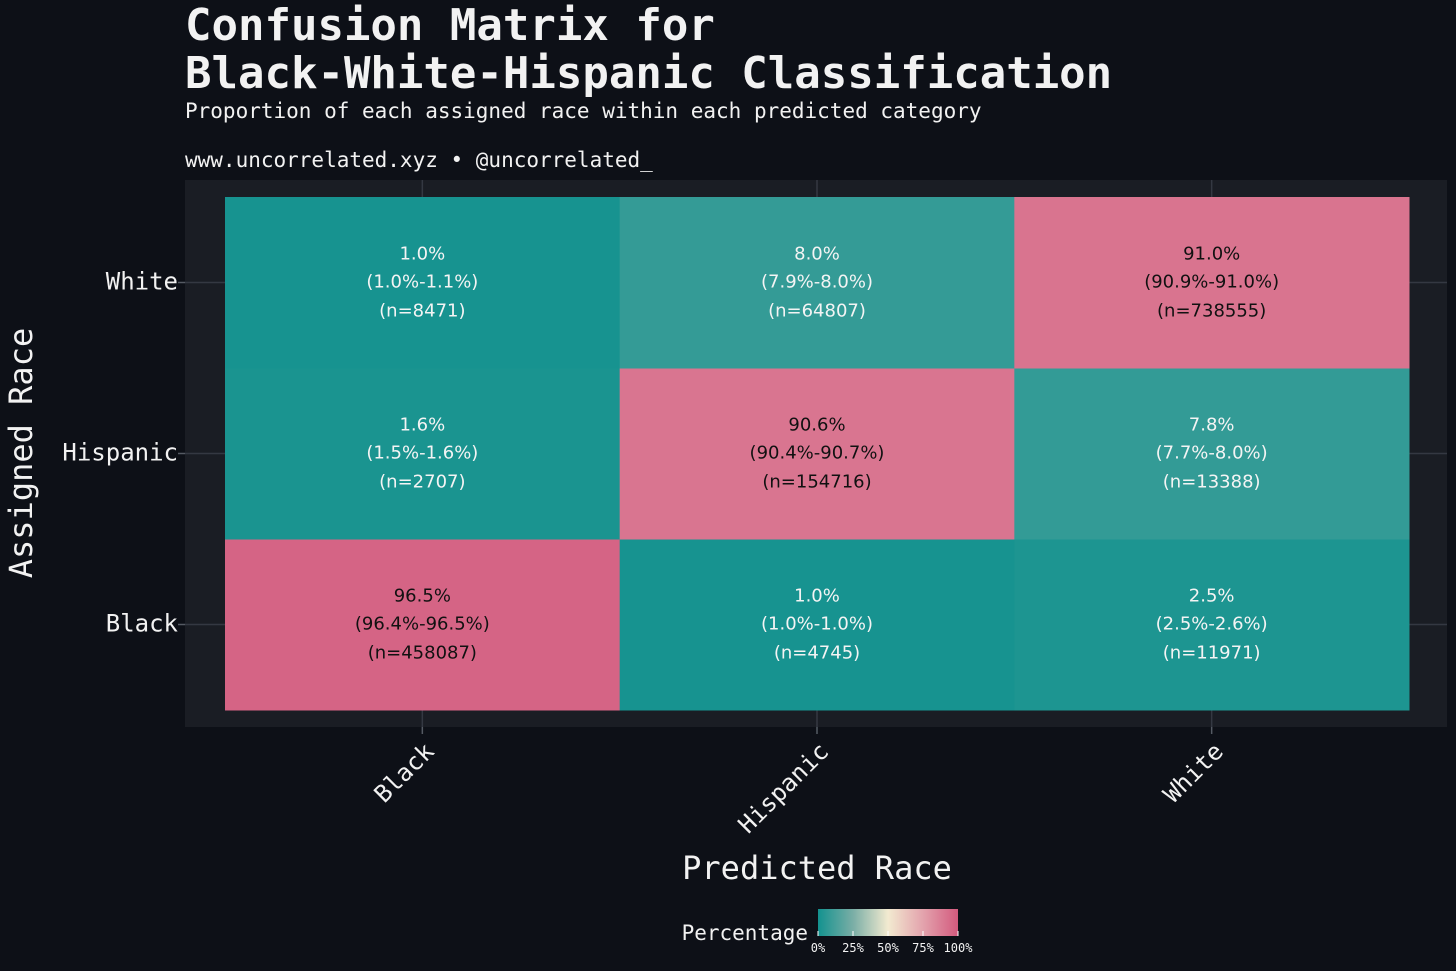 The width and height of the screenshot is (1456, 971). What do you see at coordinates (422, 425) in the screenshot?
I see `cell-value-label: 1.6%` at bounding box center [422, 425].